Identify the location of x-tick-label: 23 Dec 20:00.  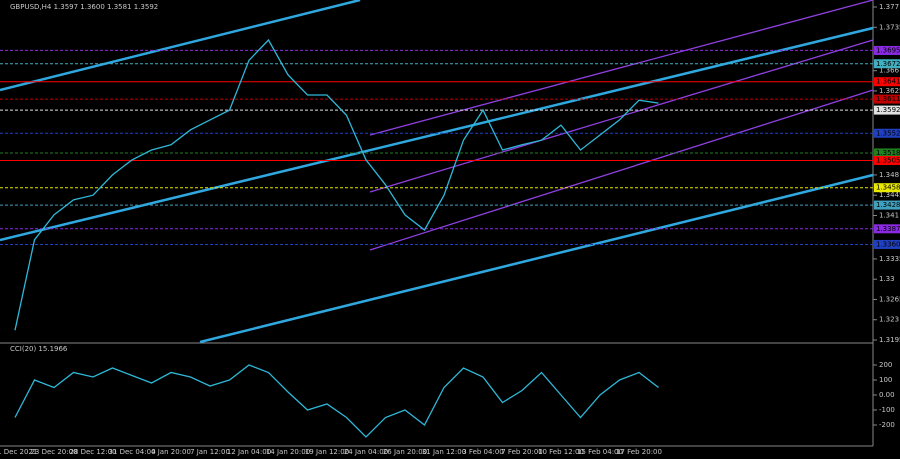
(53, 452).